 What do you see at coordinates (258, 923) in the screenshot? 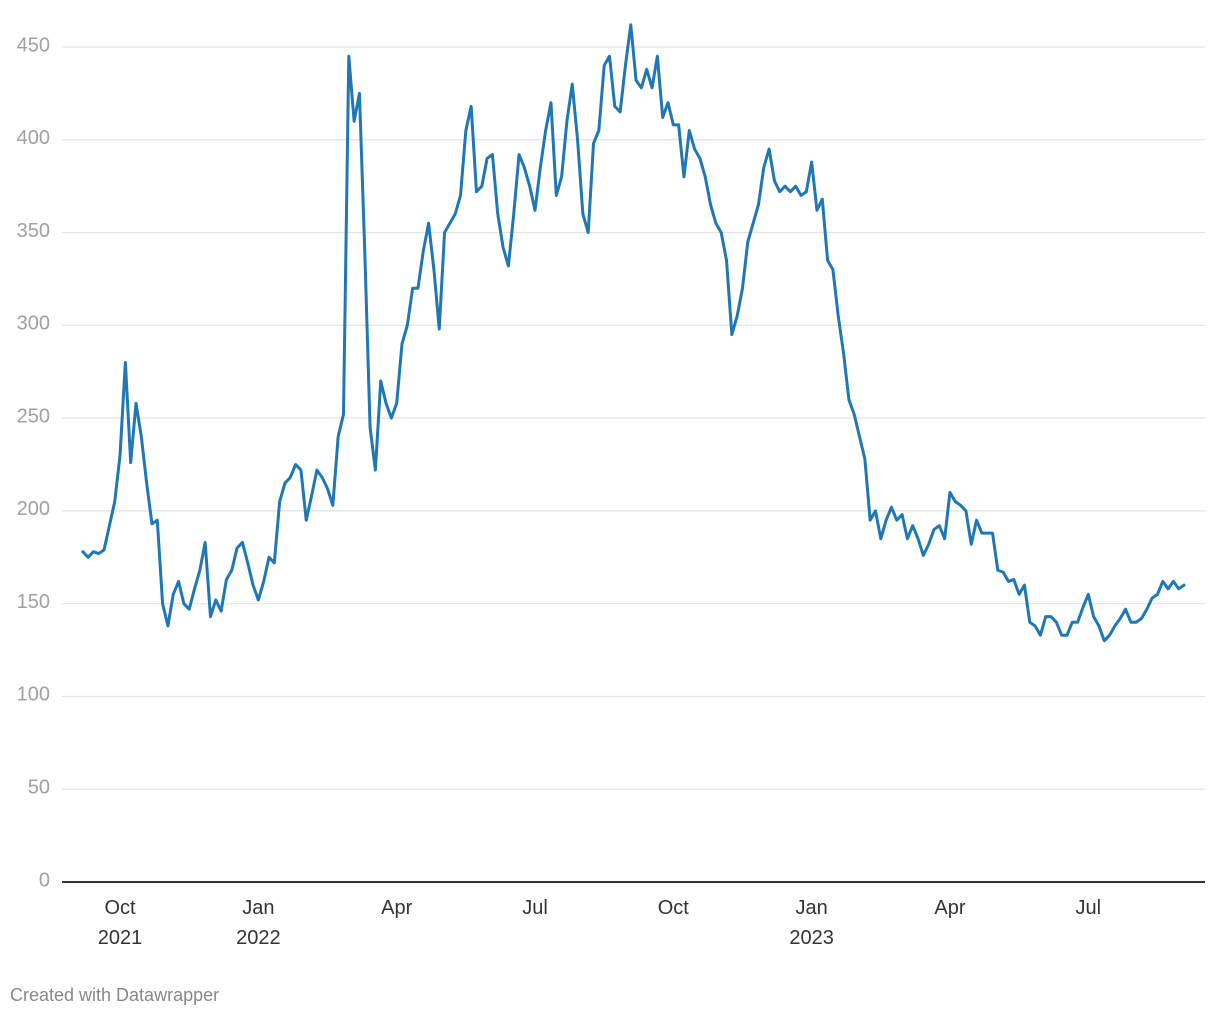
I see `x-tick-label: Jan 2022` at bounding box center [258, 923].